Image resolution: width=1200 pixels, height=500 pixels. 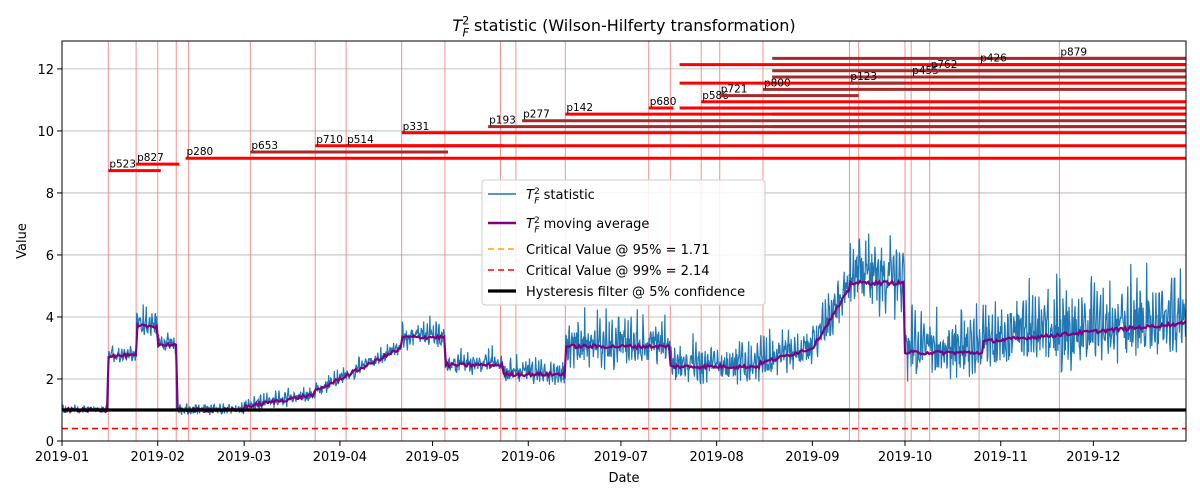 I want to click on y-tick-label: 0, so click(x=50, y=442).